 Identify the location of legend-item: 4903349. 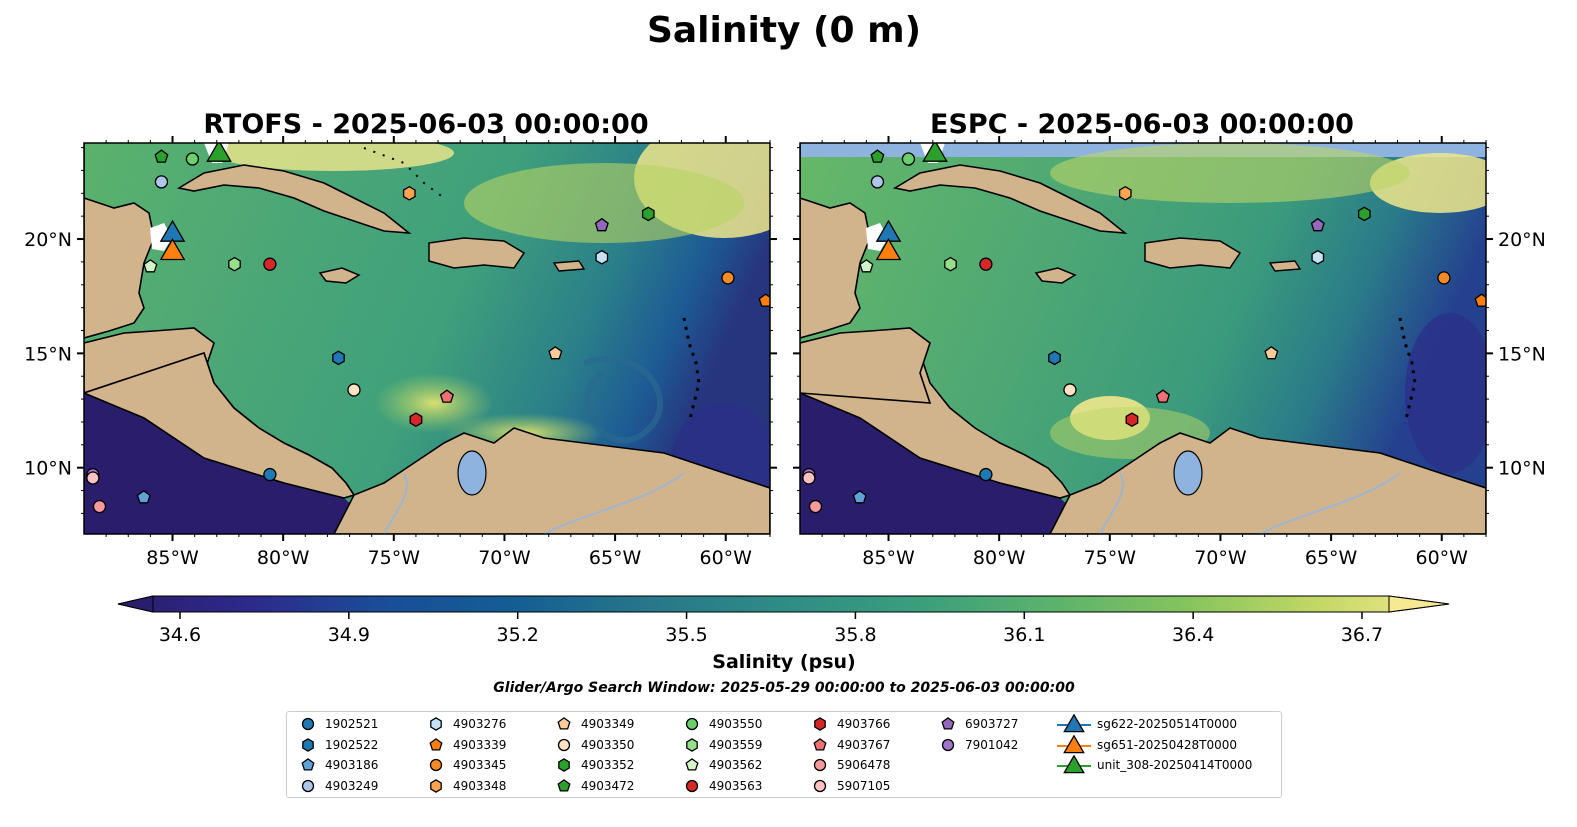
(593, 724).